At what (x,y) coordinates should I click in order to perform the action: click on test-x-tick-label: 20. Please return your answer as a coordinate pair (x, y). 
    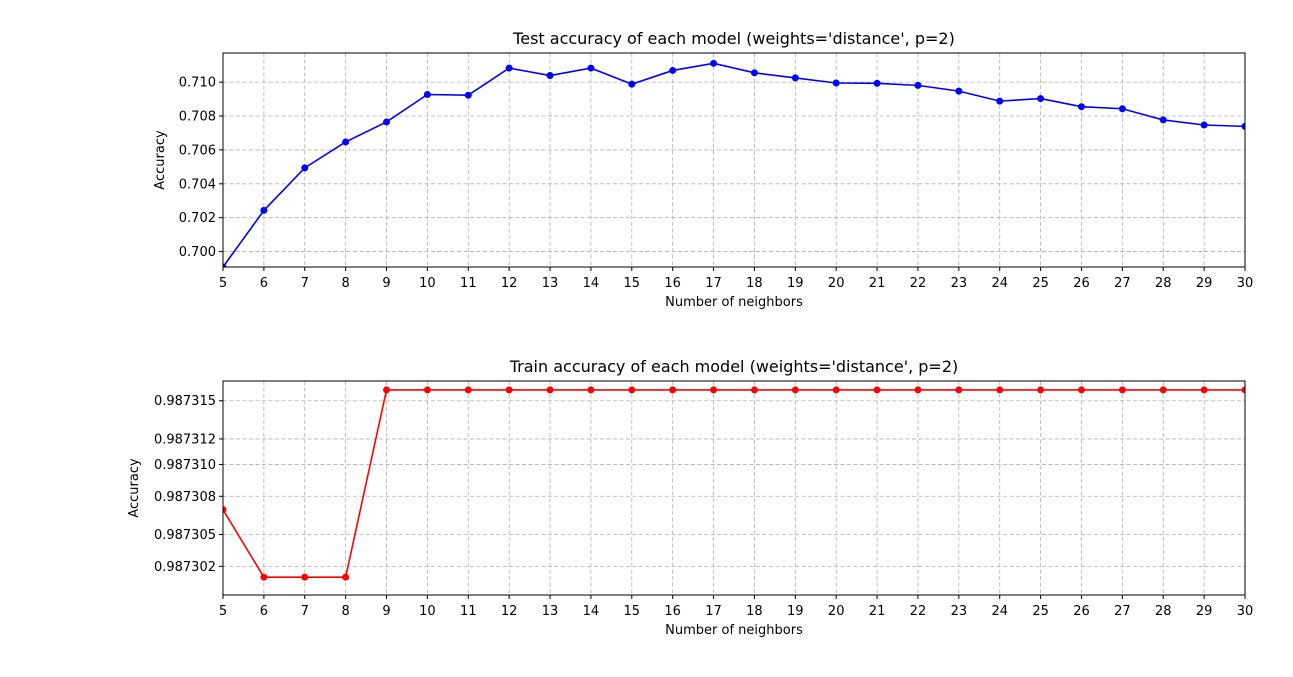
    Looking at the image, I should click on (836, 283).